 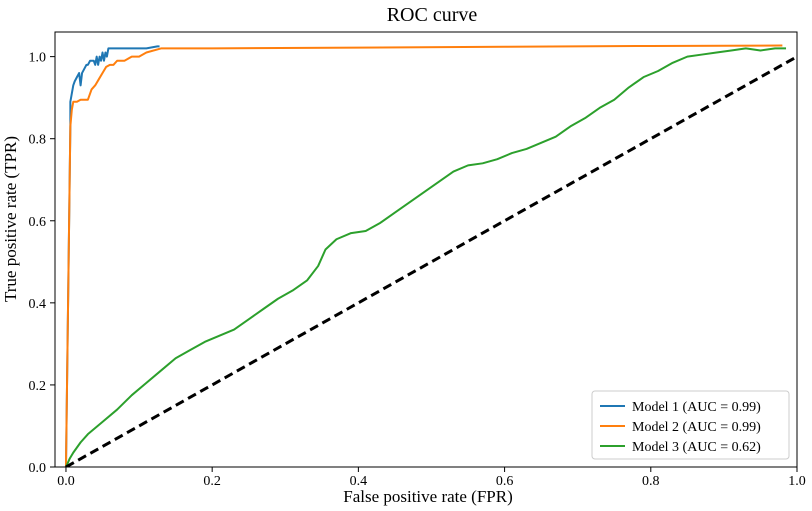 I want to click on chart-title: ROC curve, so click(x=432, y=15).